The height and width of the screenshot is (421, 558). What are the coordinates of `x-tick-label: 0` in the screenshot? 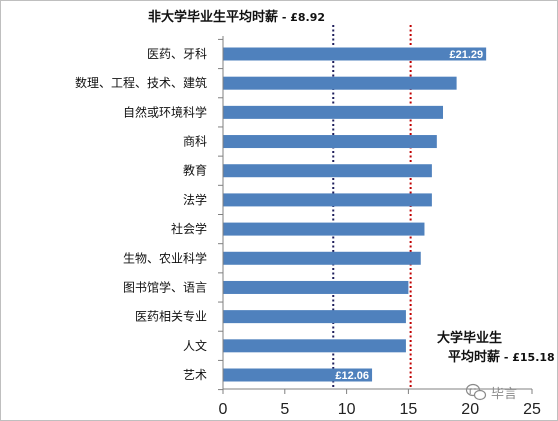 It's located at (223, 409).